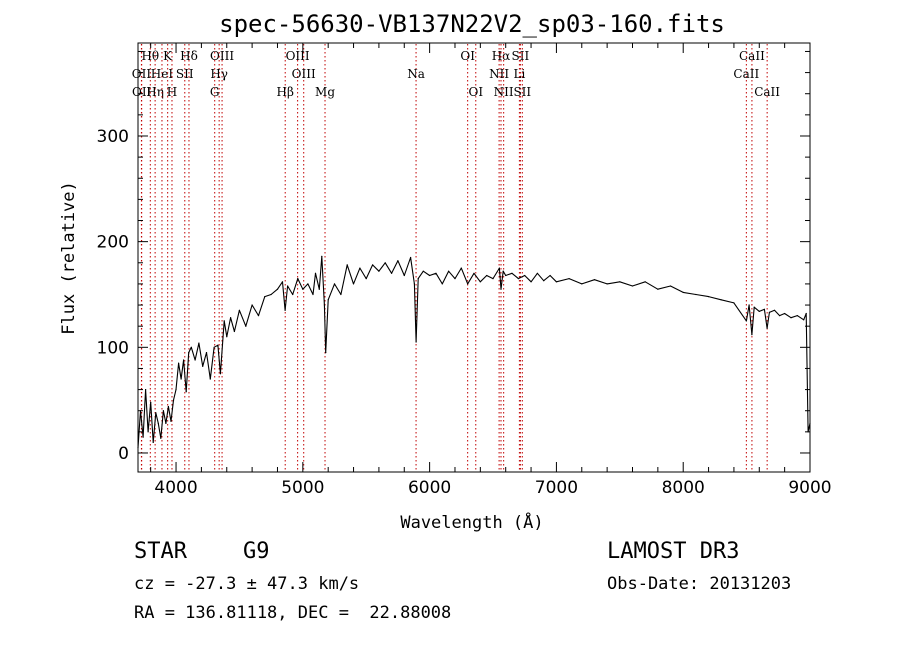 The image size is (900, 649). I want to click on spectral-line-label: Mg, so click(325, 92).